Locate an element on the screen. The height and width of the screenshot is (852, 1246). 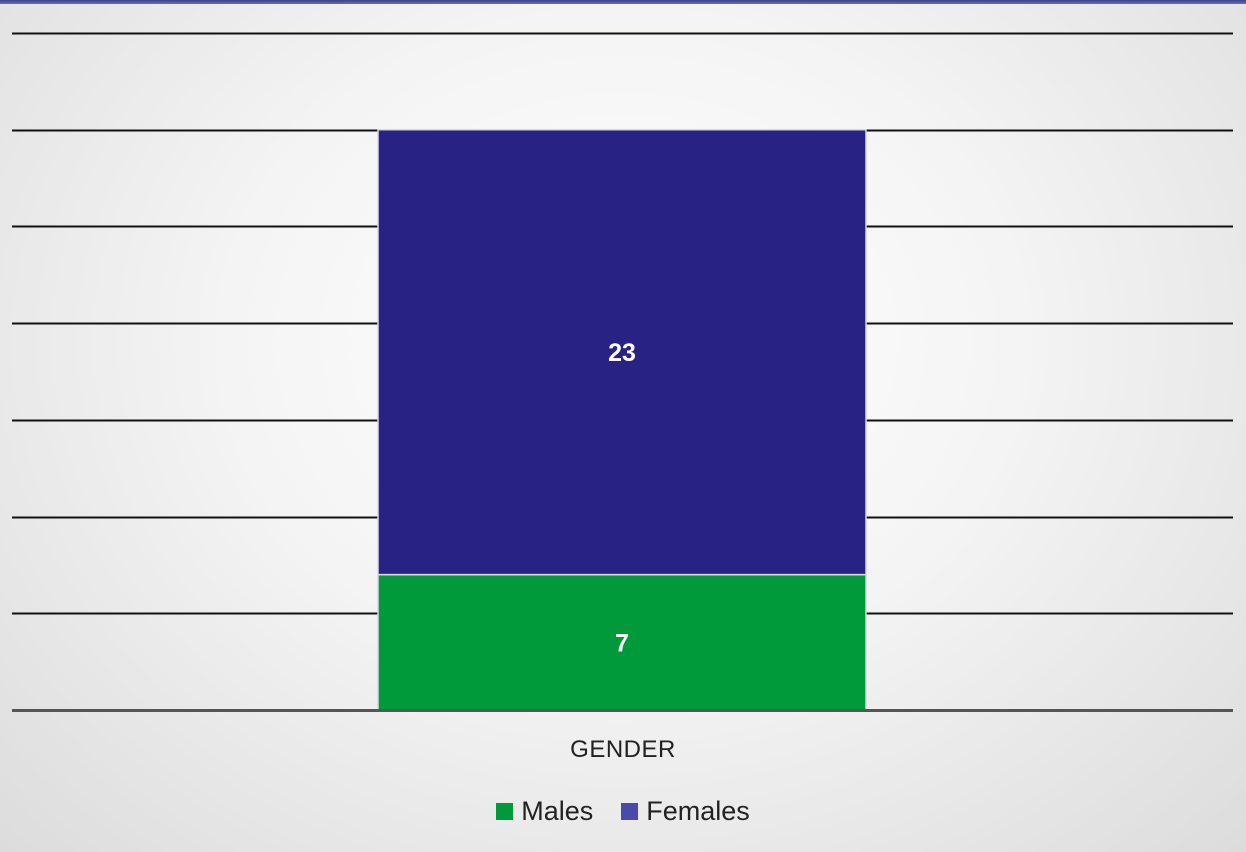
legend-label-females: Females is located at coordinates (698, 811).